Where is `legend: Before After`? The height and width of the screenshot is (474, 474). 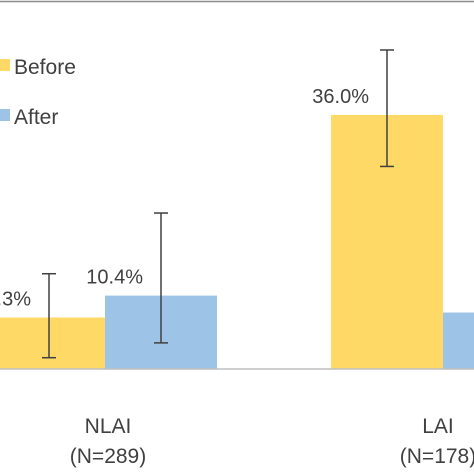 legend: Before After is located at coordinates (38, 92).